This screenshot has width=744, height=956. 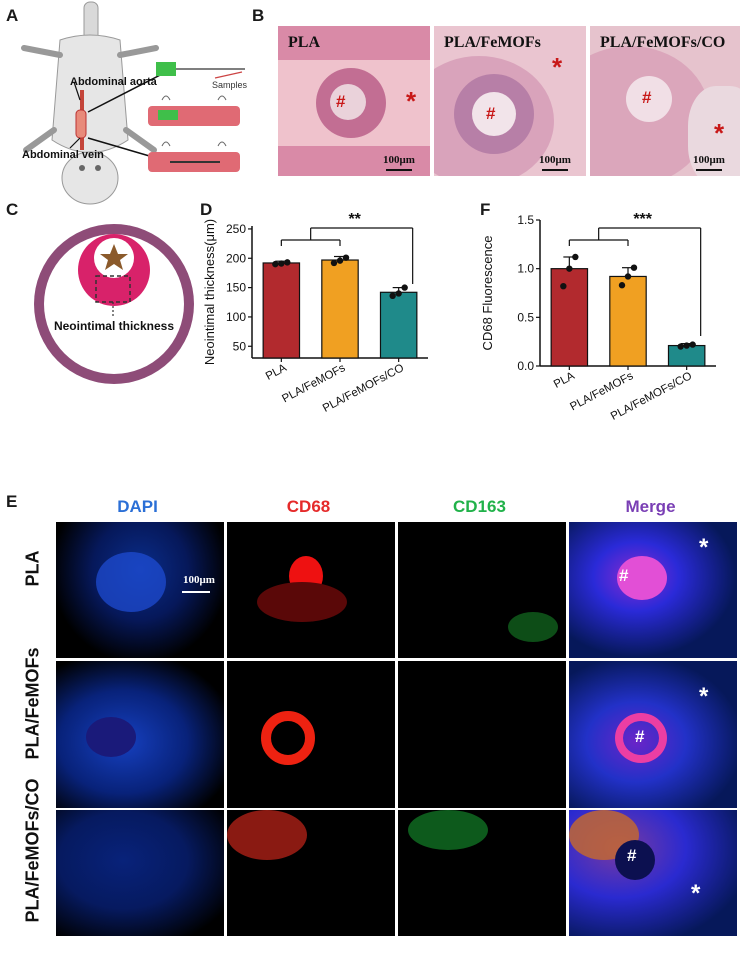 What do you see at coordinates (77, 91) in the screenshot?
I see `aorta-arrow` at bounding box center [77, 91].